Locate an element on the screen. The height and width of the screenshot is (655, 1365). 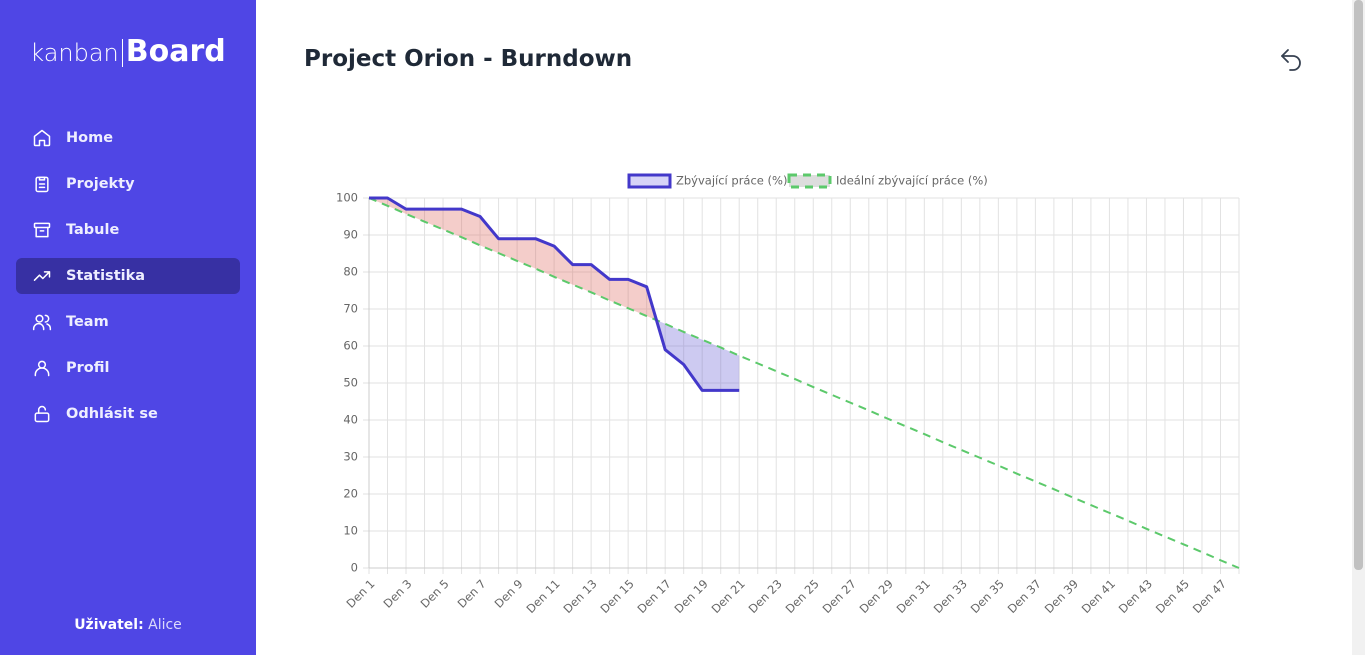
x-tick-label: Den 11 is located at coordinates (542, 596).